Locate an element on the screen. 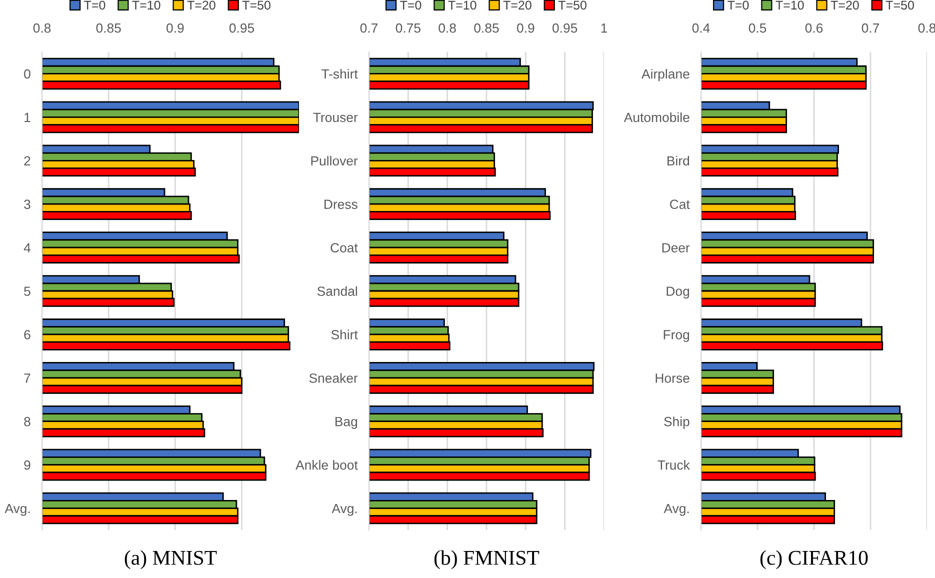 This screenshot has height=578, width=935. x-tick-label: 1 is located at coordinates (604, 28).